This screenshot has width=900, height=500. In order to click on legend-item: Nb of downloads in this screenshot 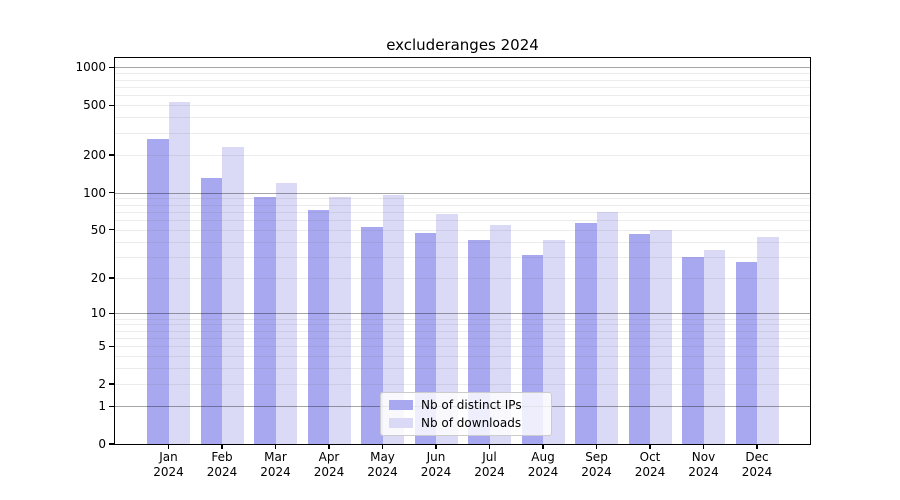, I will do `click(466, 423)`.